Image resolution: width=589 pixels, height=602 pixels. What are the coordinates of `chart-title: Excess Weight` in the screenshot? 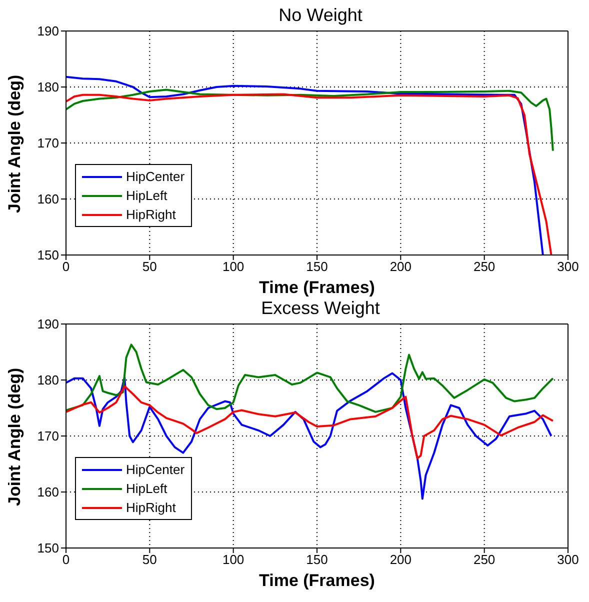 It's located at (320, 308).